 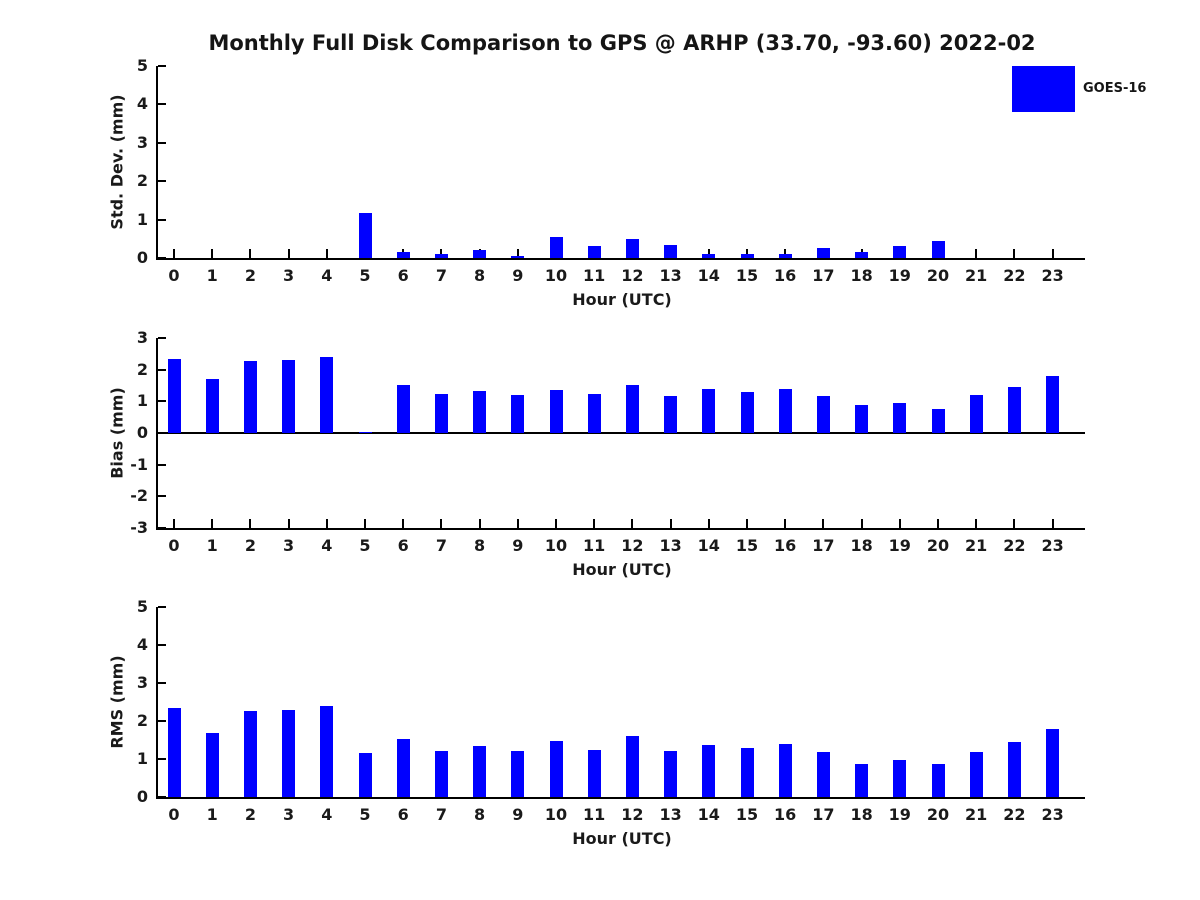 I want to click on x-tick-label: 20, so click(x=938, y=814).